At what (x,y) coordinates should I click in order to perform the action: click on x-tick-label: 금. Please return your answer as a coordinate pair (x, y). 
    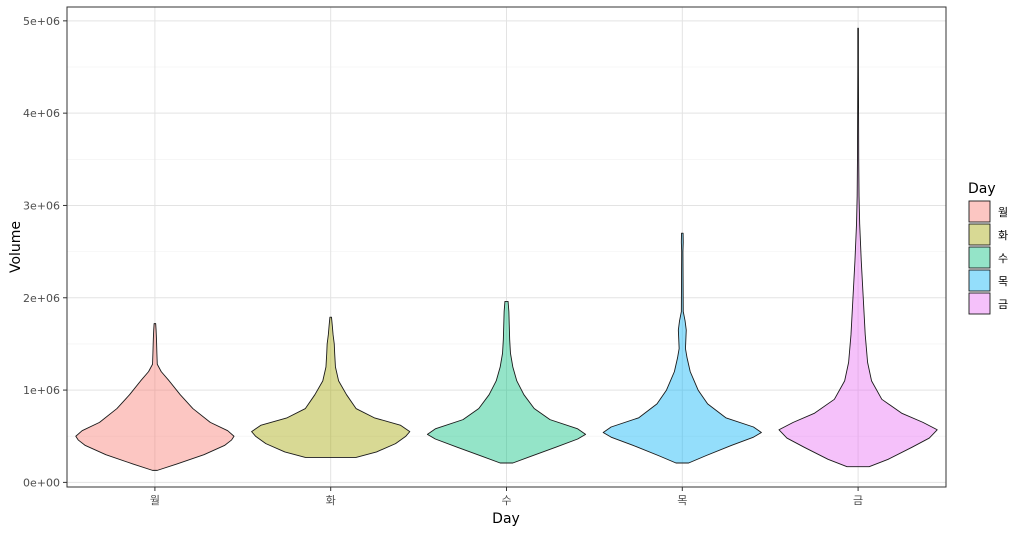
    Looking at the image, I should click on (858, 500).